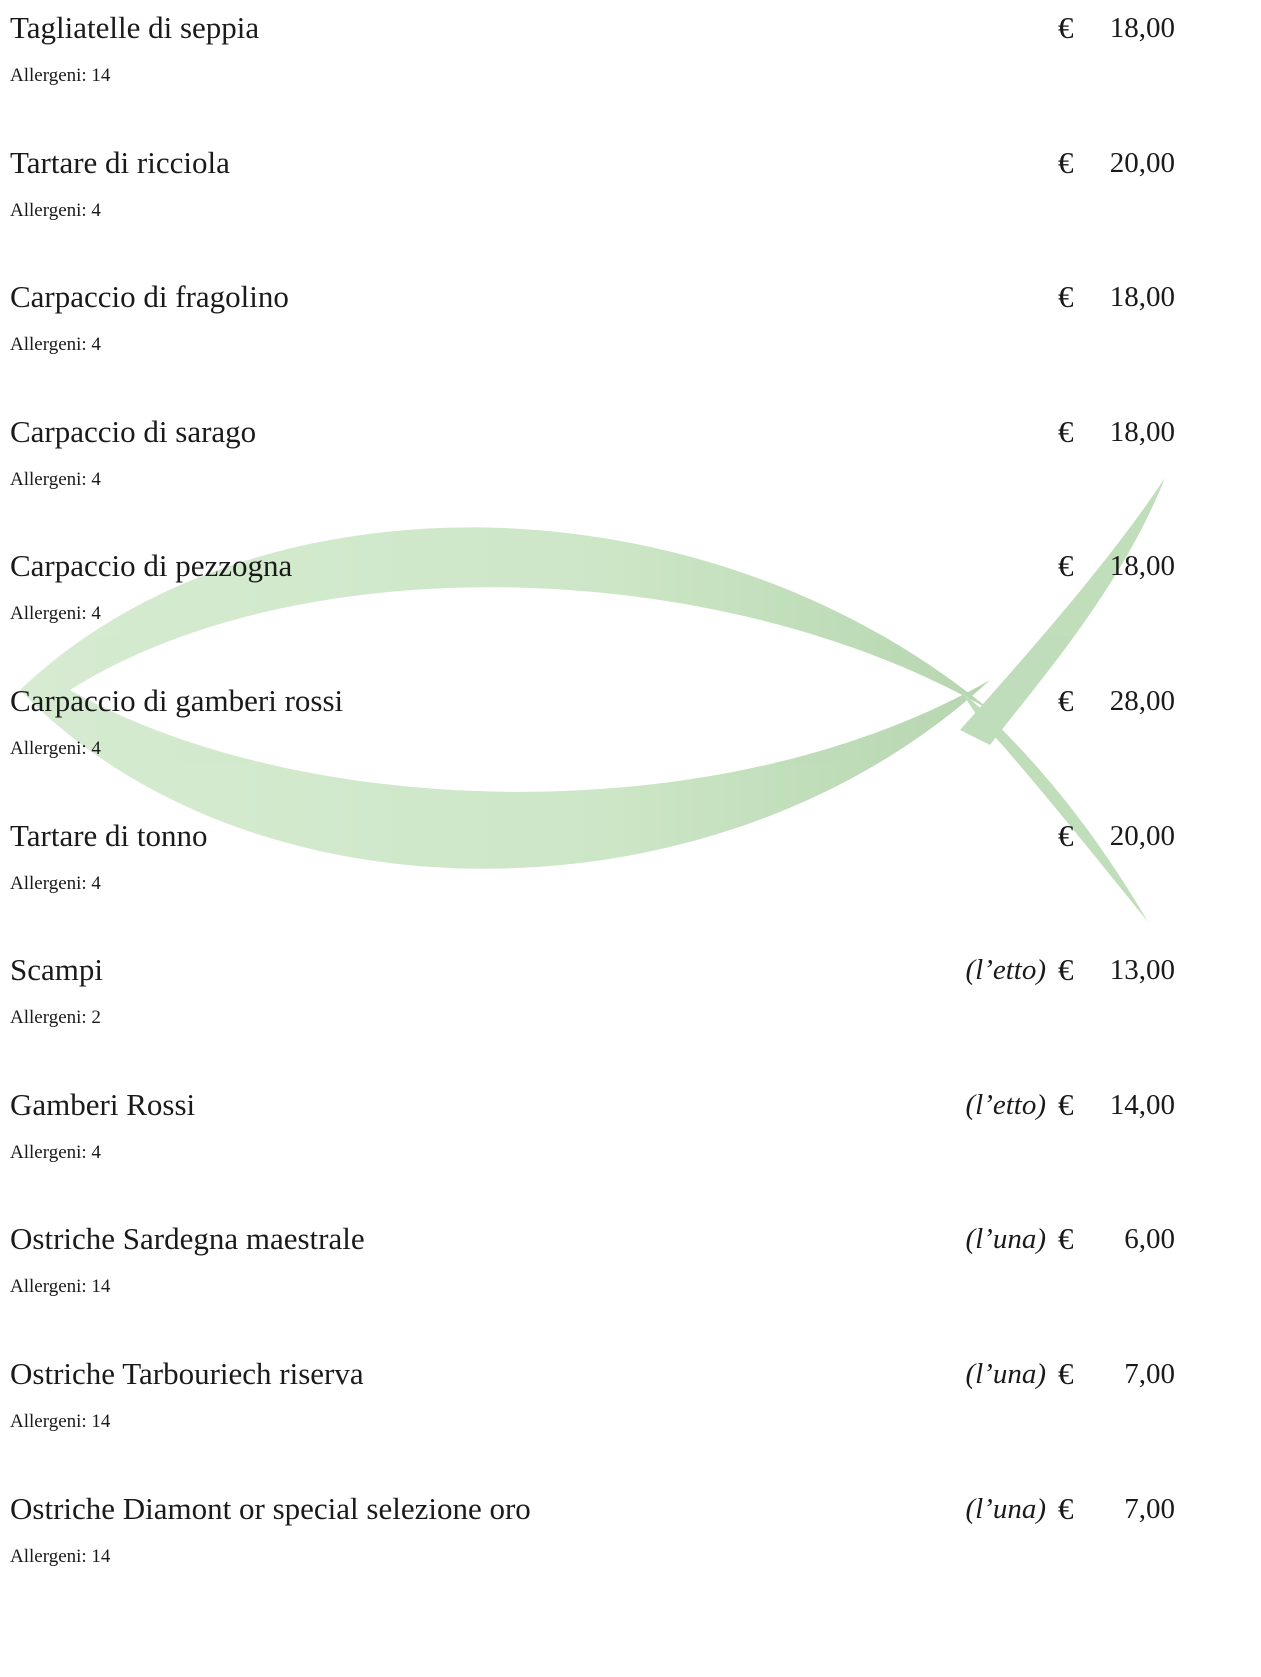  I want to click on item-name: Tagliatelle di seppia, so click(135, 27).